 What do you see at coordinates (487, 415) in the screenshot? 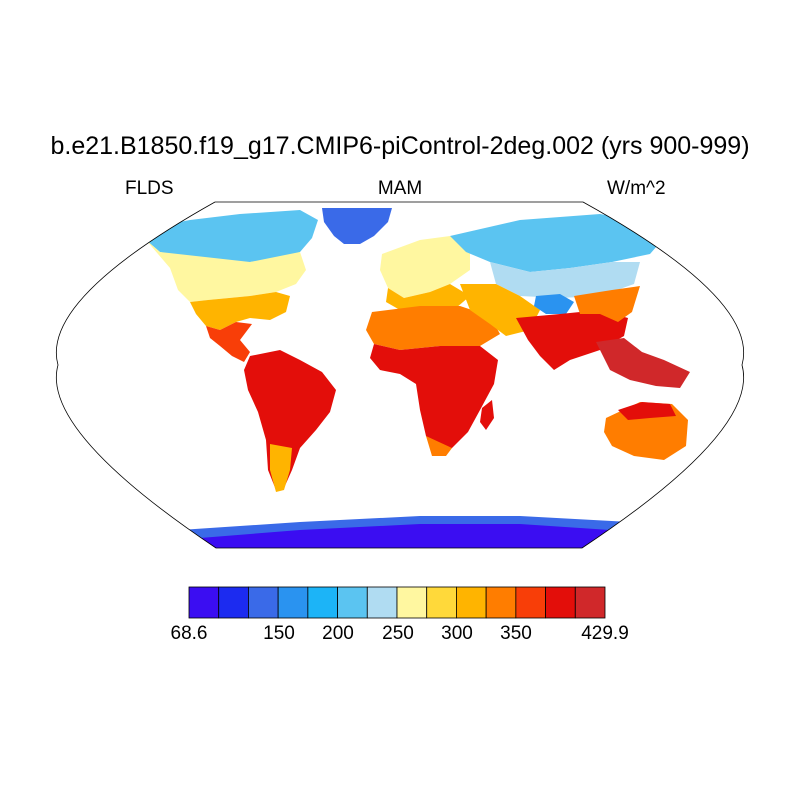
I see `madagascar` at bounding box center [487, 415].